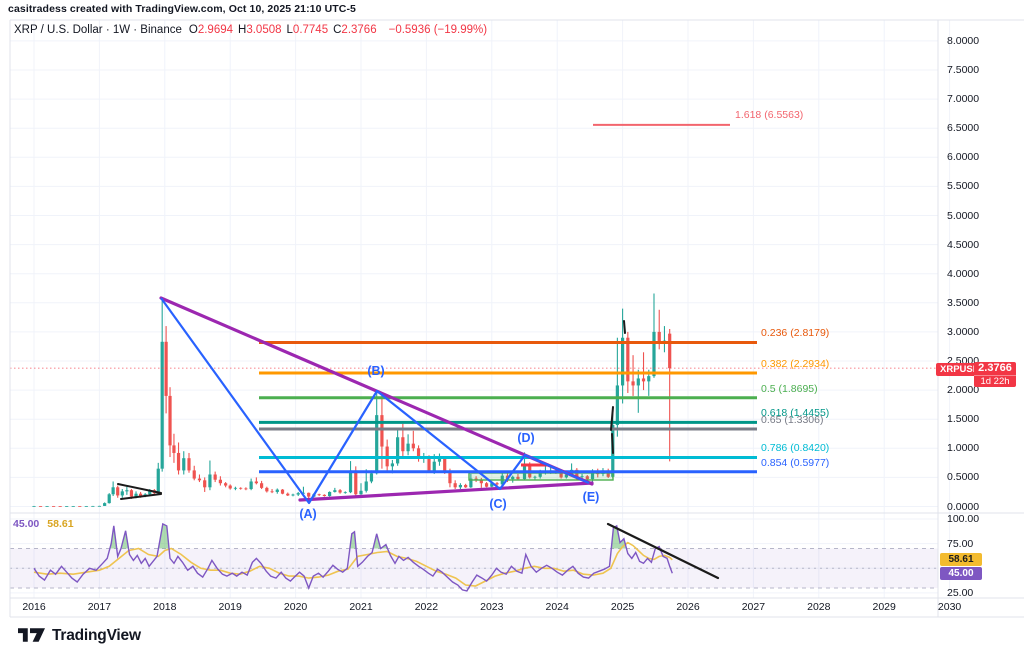 This screenshot has height=658, width=1024. Describe the element at coordinates (96, 635) in the screenshot. I see `tradingview-wordmark: TradingView` at that location.